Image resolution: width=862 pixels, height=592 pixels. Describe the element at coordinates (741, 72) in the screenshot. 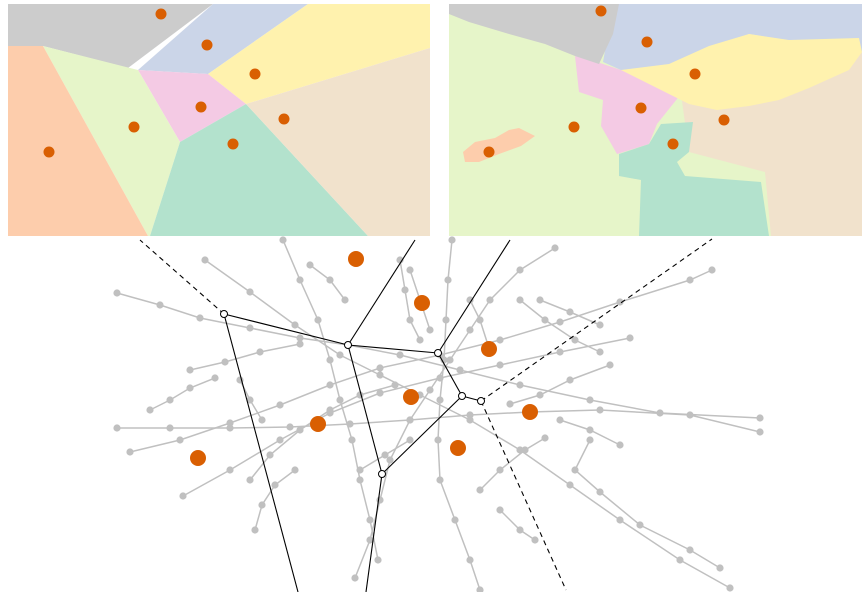

I see `region-yellow` at that location.